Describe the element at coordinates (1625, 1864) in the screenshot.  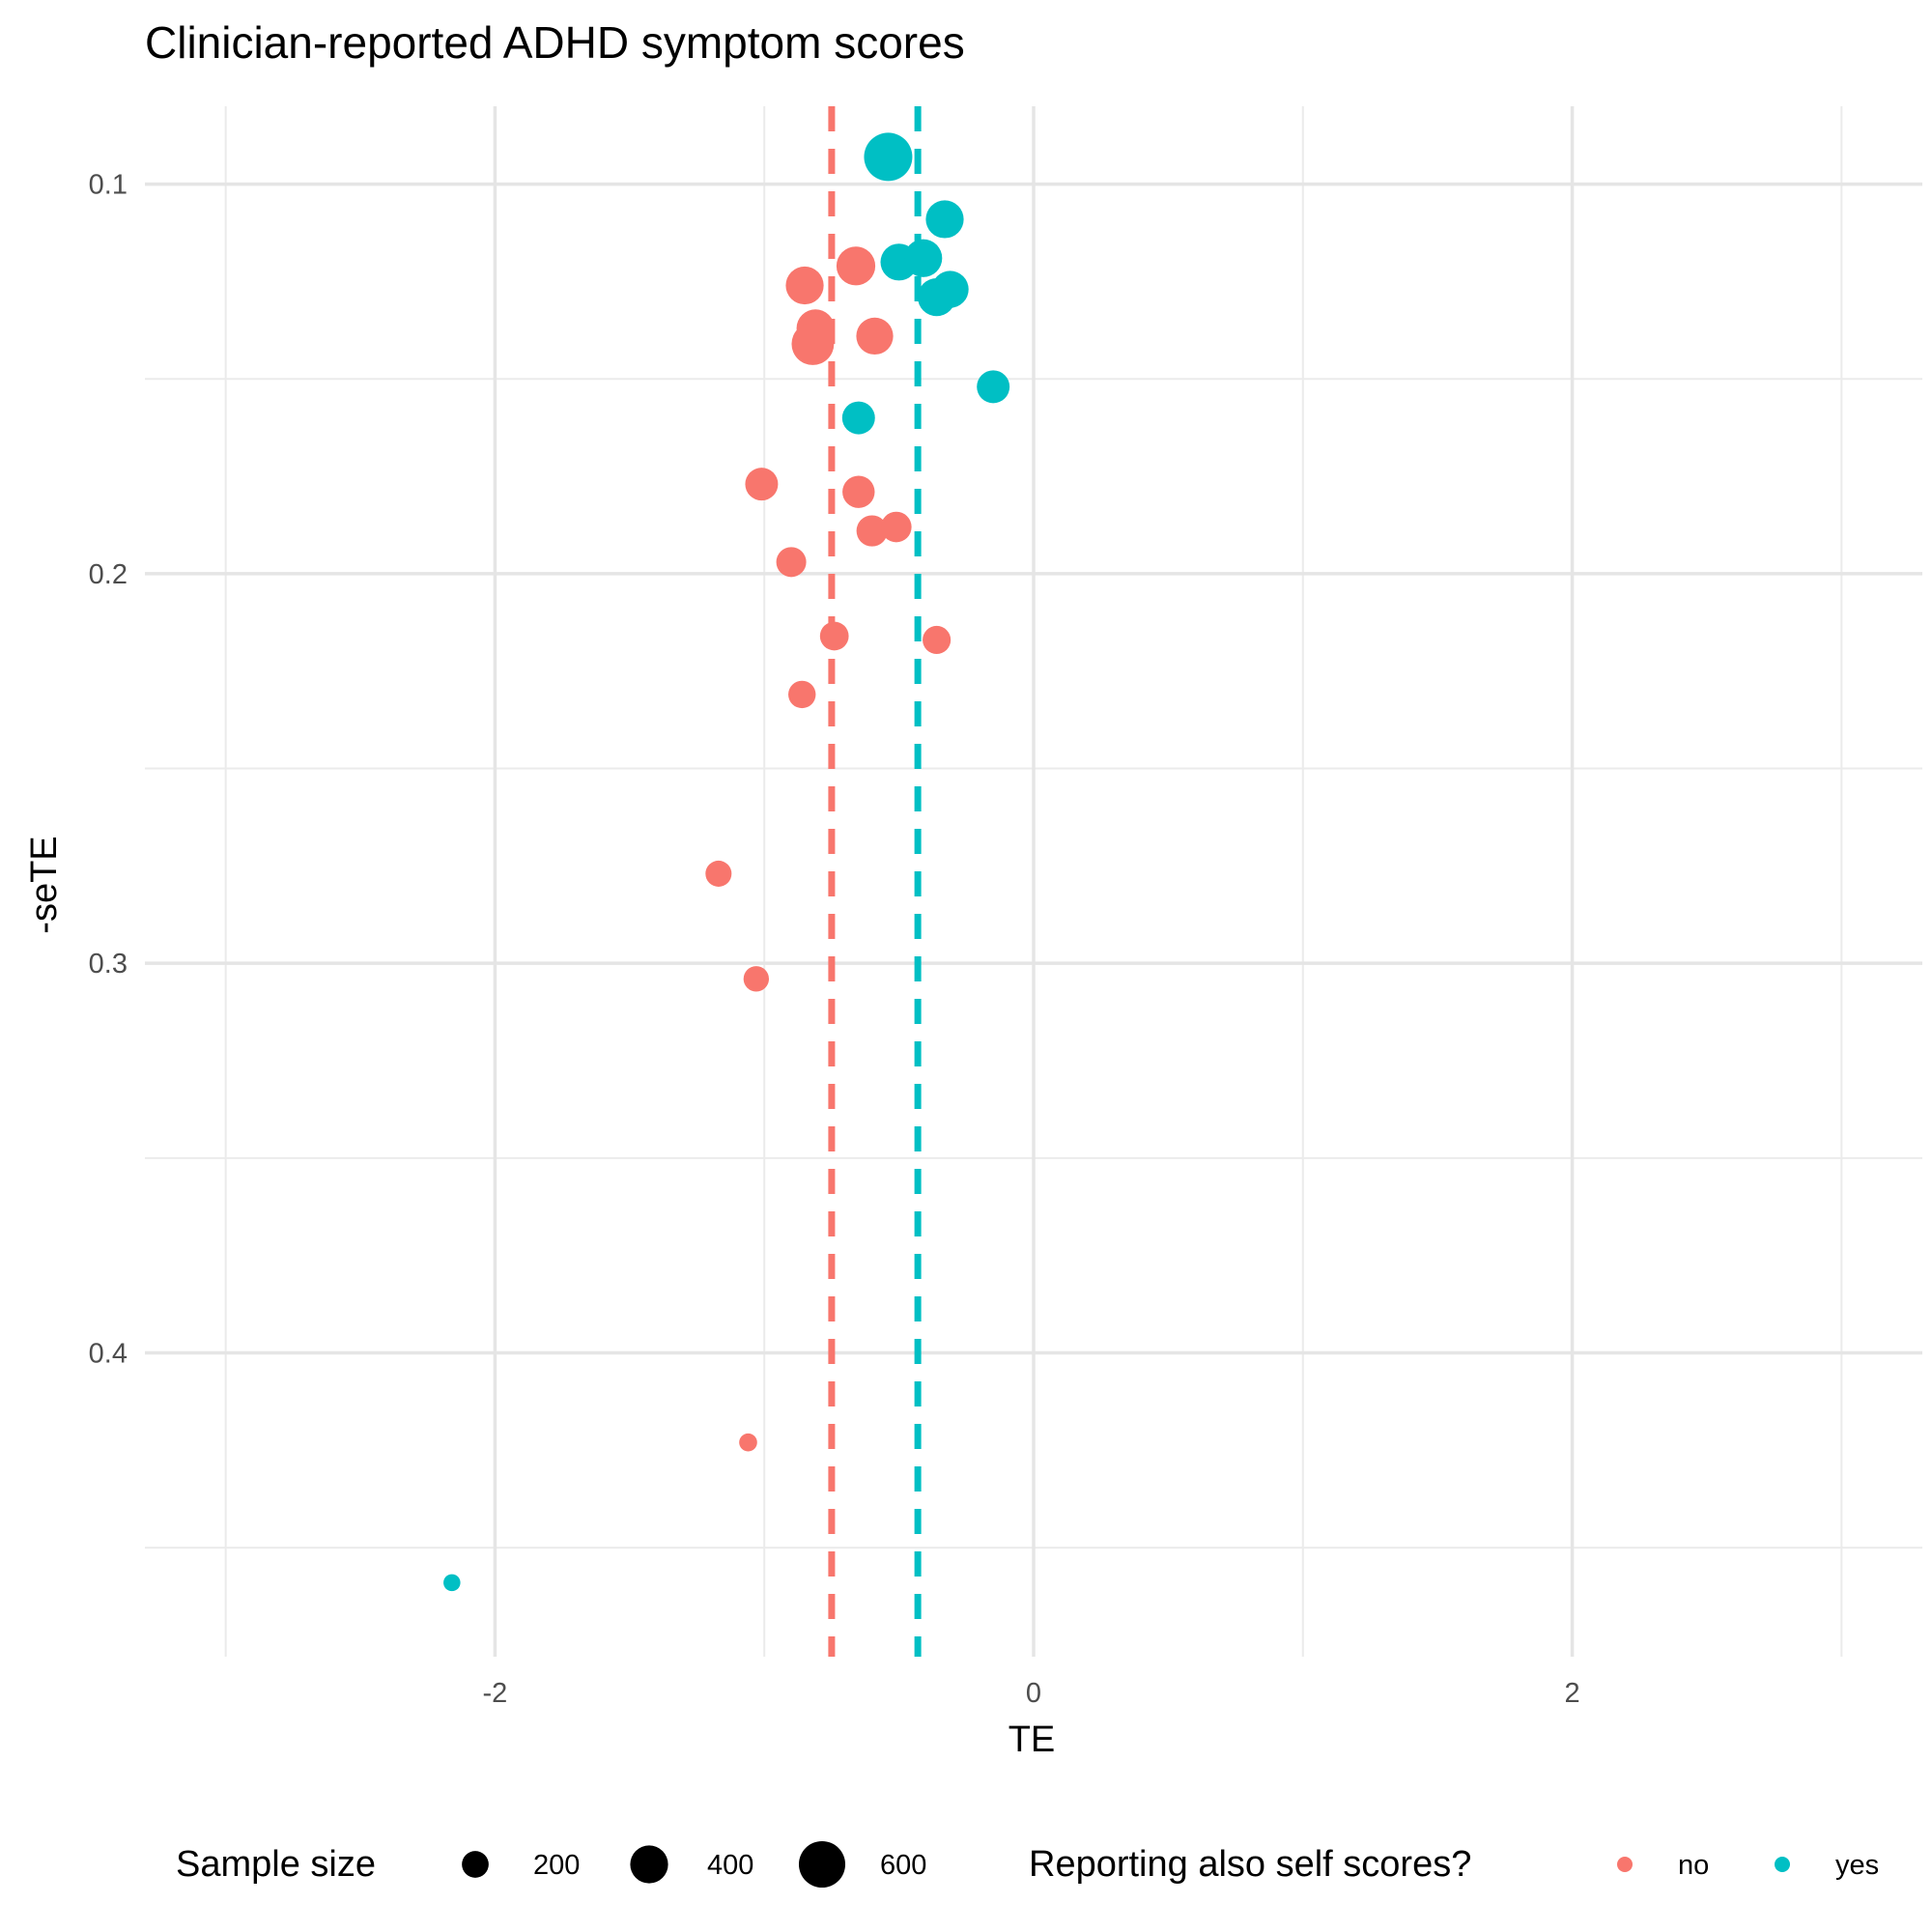
I see `legend-color-key-no` at that location.